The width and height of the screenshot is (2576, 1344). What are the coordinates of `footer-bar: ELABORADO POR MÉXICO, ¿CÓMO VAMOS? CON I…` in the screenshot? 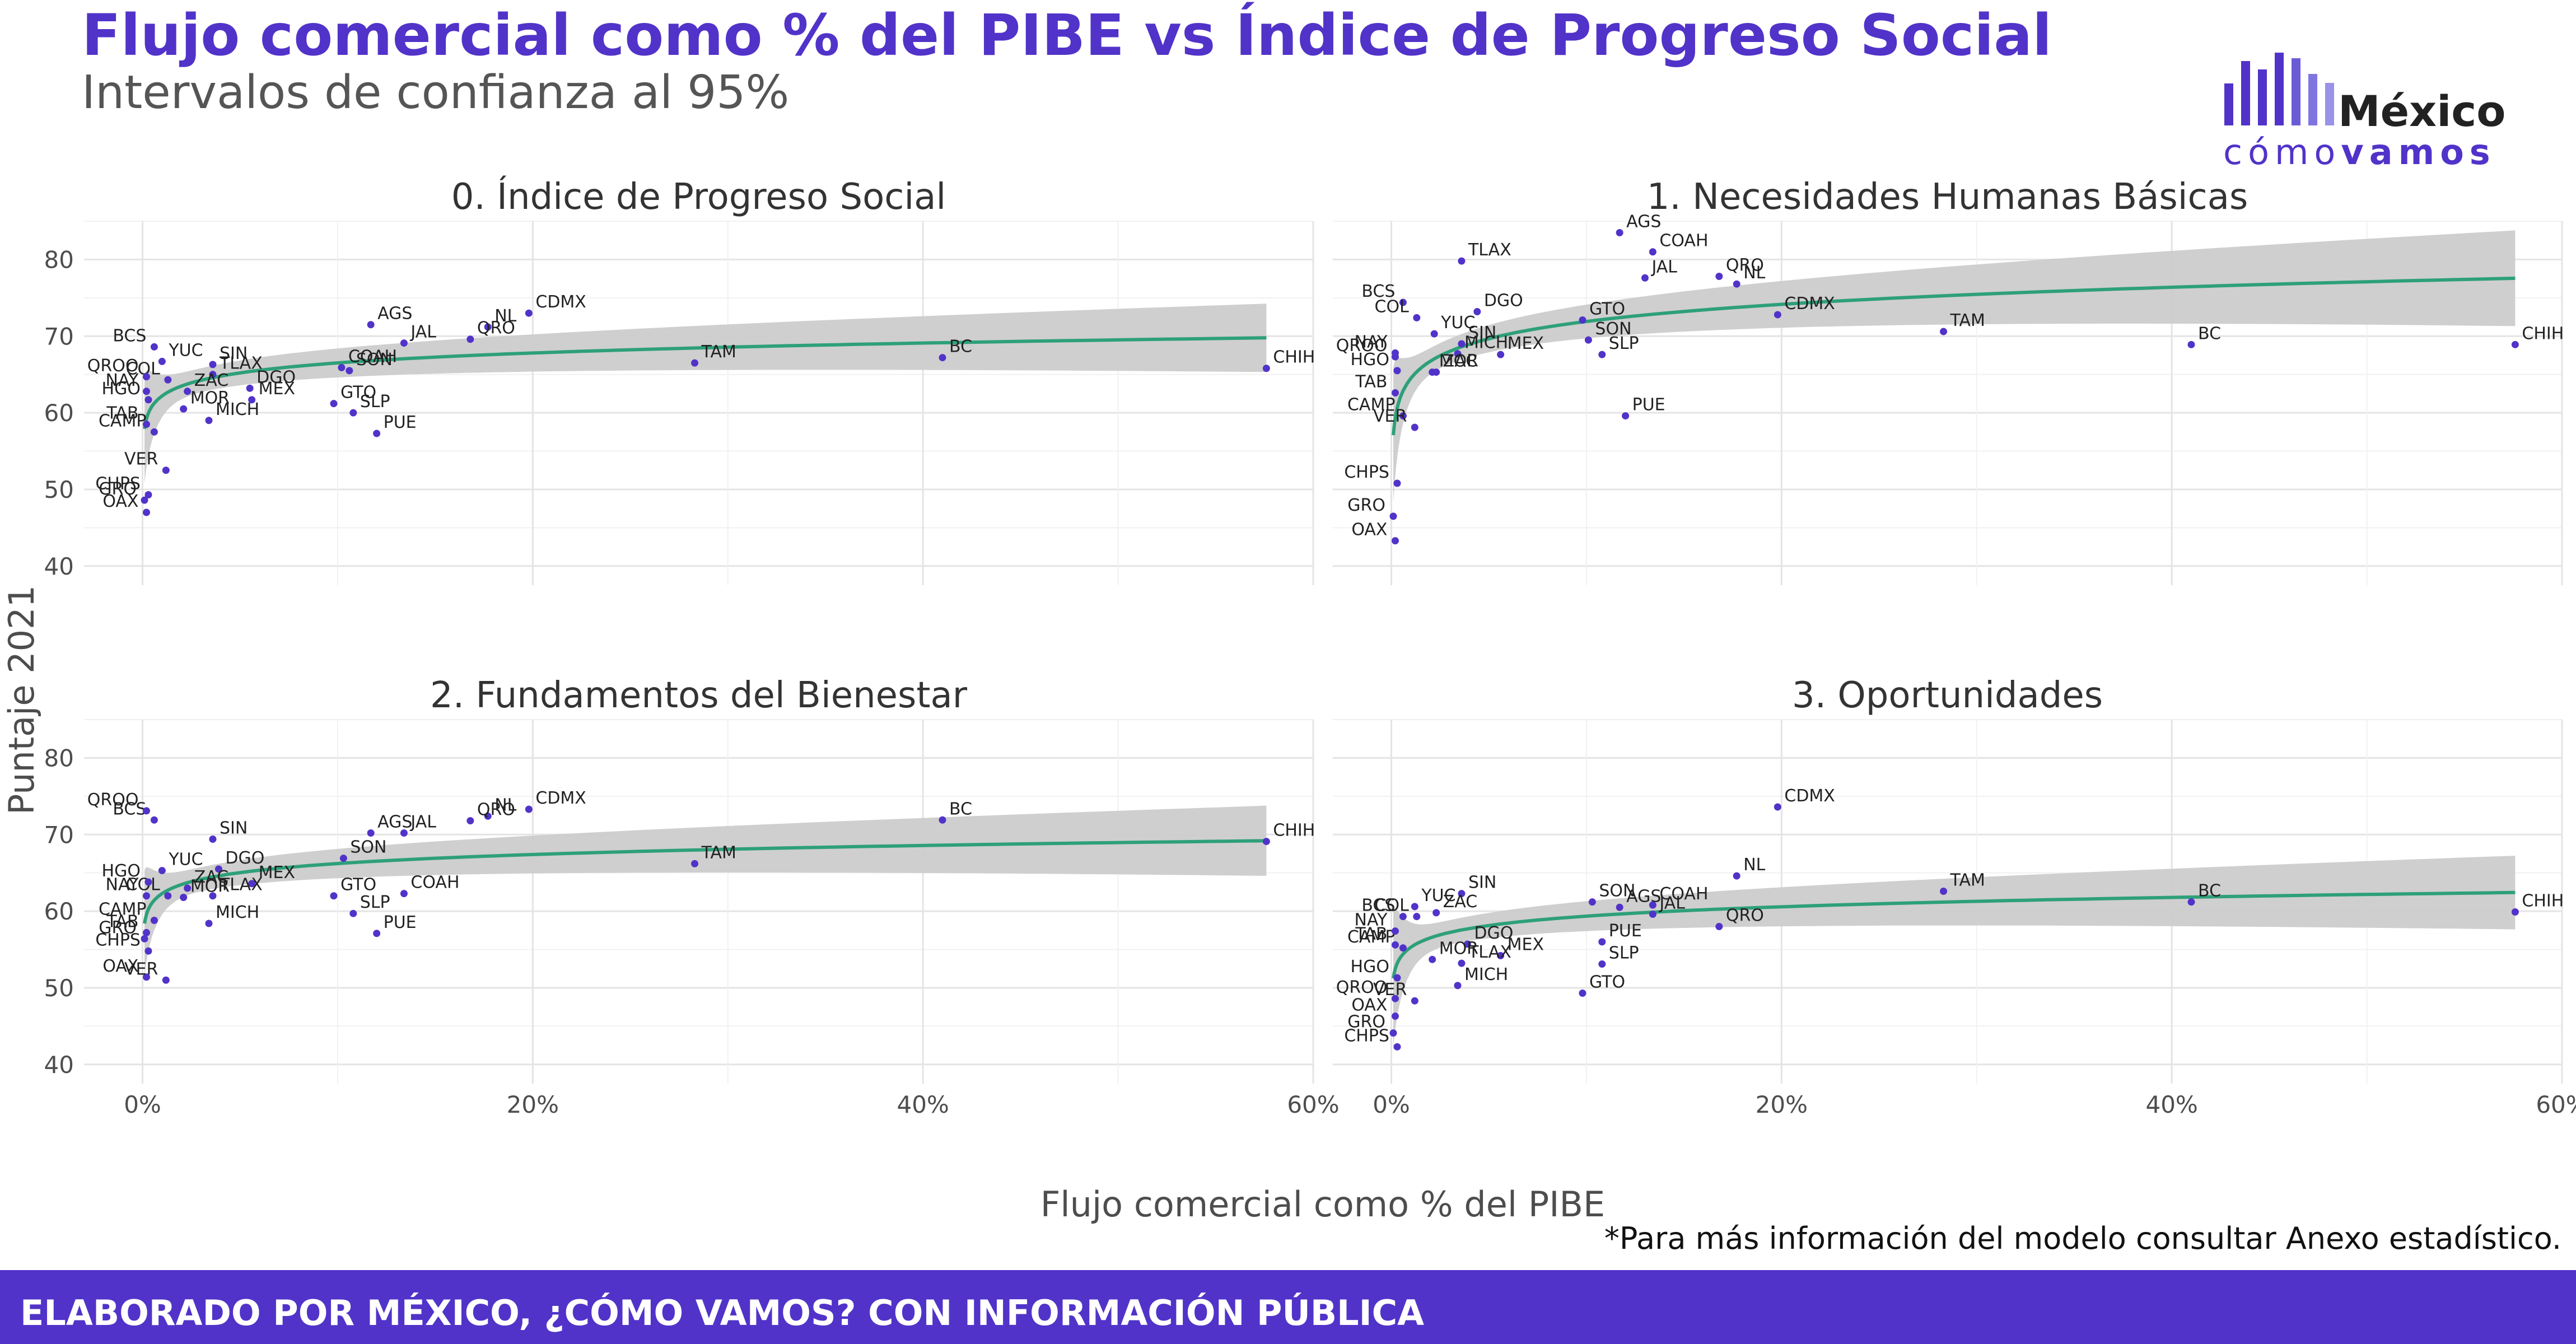 It's located at (1288, 1307).